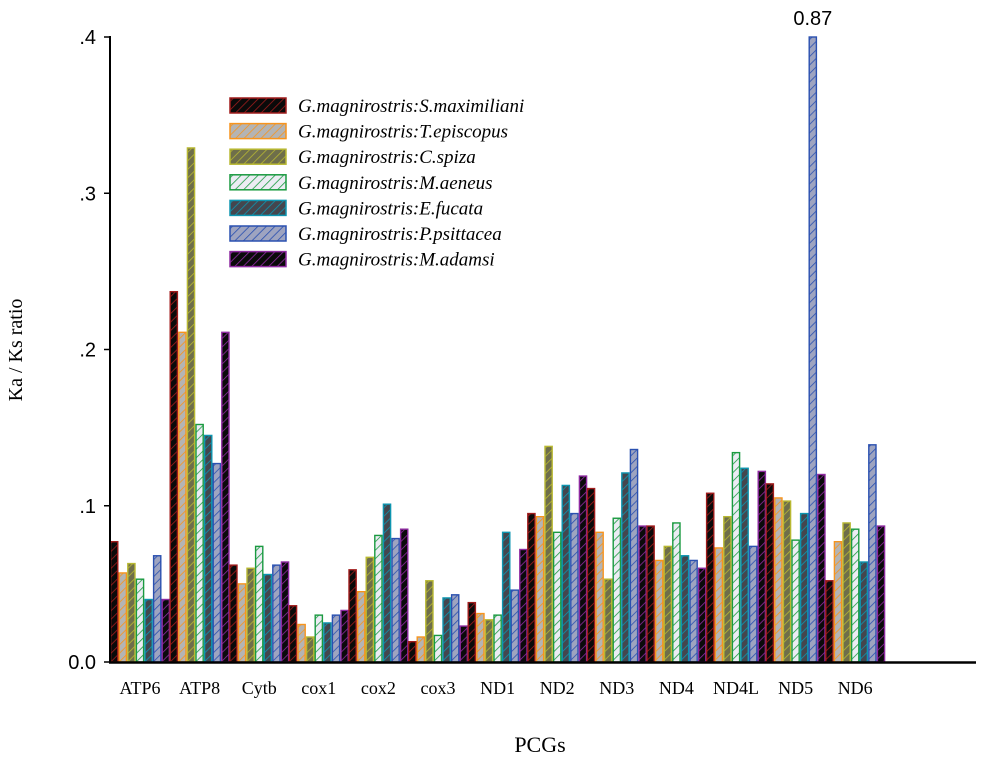 The width and height of the screenshot is (986, 772). I want to click on x-tick-label: ATP8, so click(199, 688).